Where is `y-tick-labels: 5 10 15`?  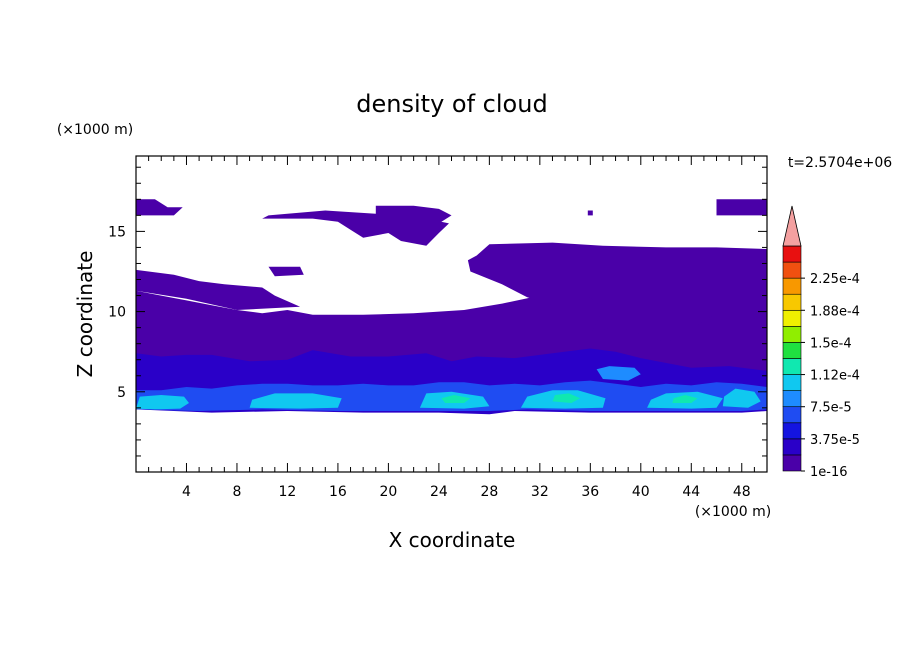 y-tick-labels: 5 10 15 is located at coordinates (117, 312).